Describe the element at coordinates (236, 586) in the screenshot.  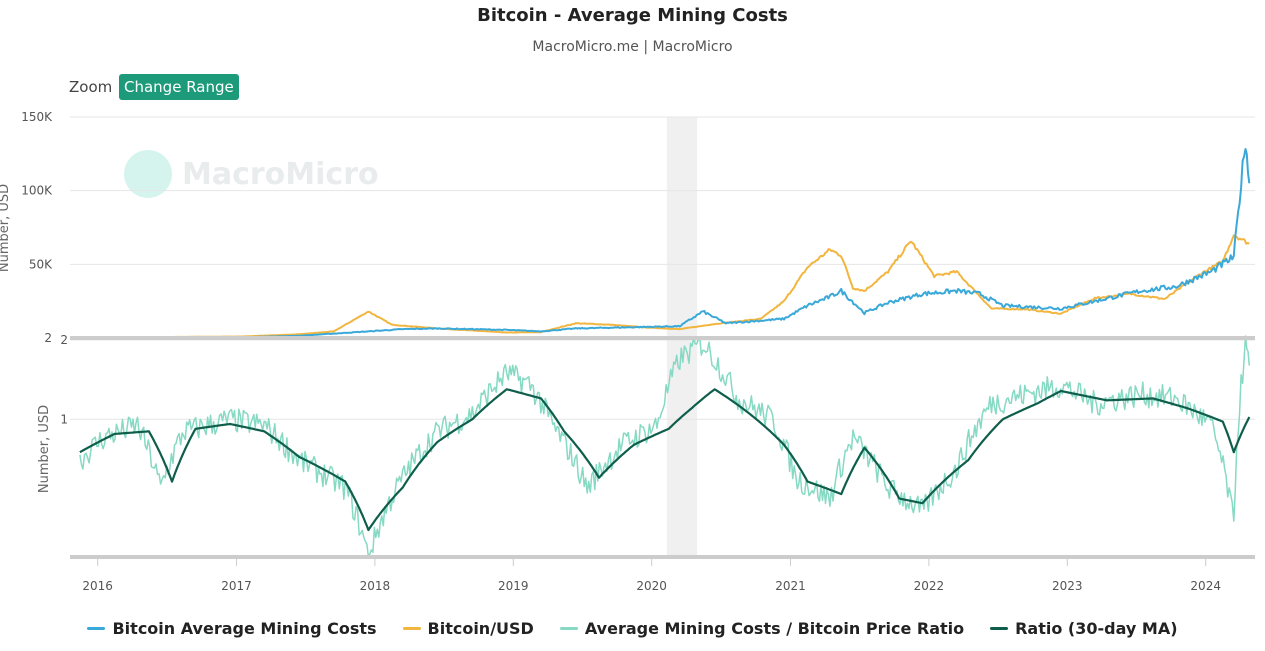
I see `x-tick-label: 2017` at that location.